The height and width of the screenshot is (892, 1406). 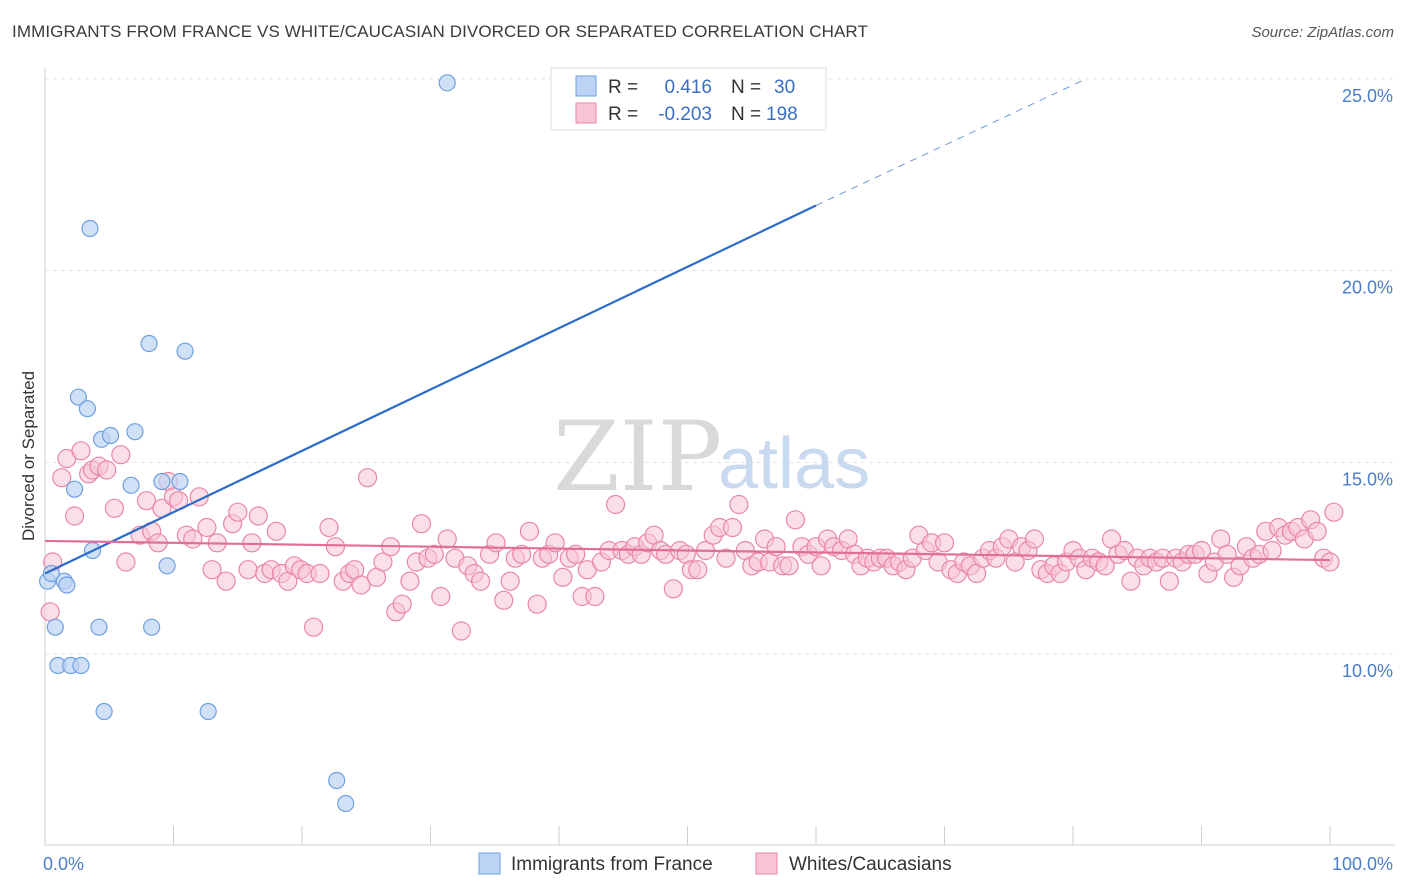 I want to click on y-tick-label: 25.0%, so click(x=1367, y=96).